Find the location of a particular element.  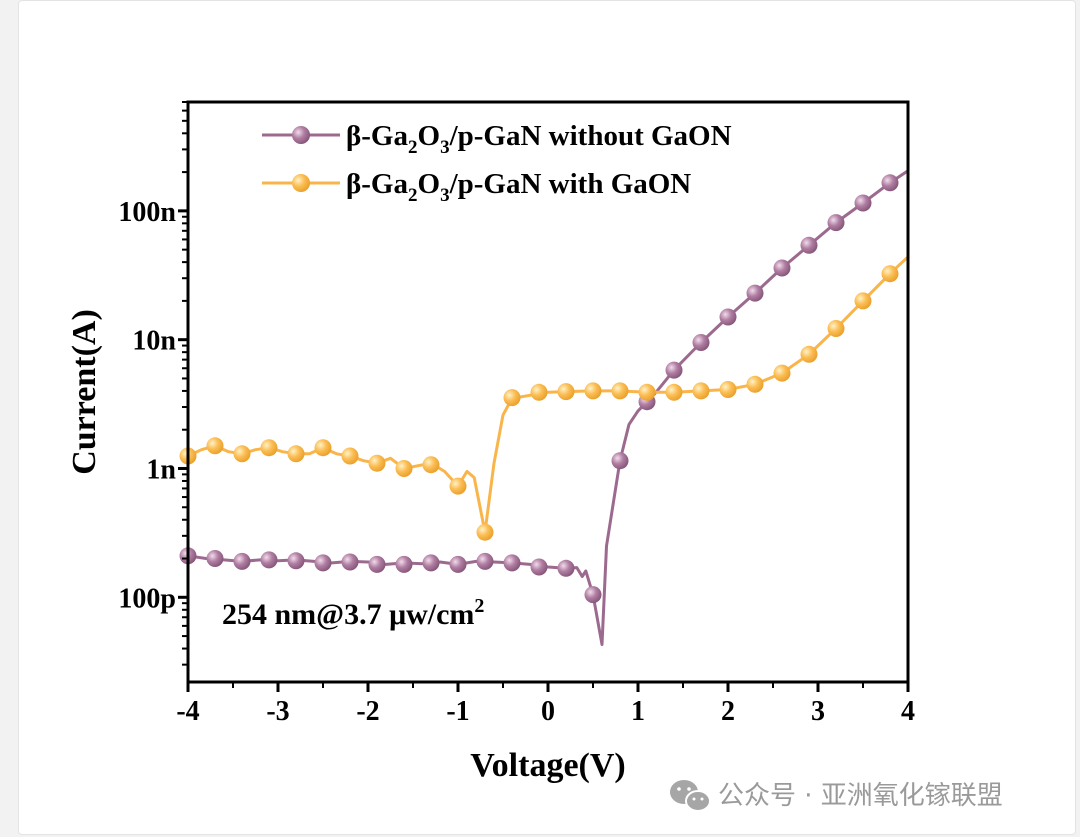

x-tick-label: -2 is located at coordinates (367, 711).